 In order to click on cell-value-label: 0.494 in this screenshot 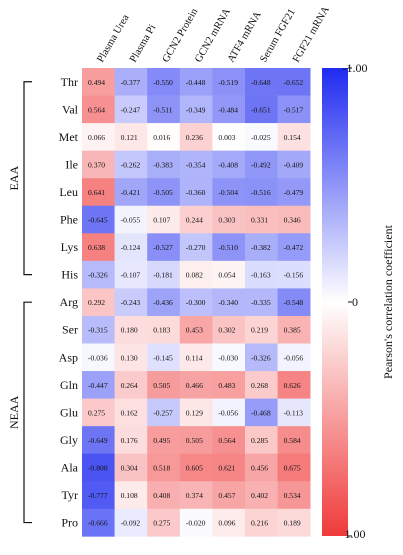, I will do `click(96, 82)`.